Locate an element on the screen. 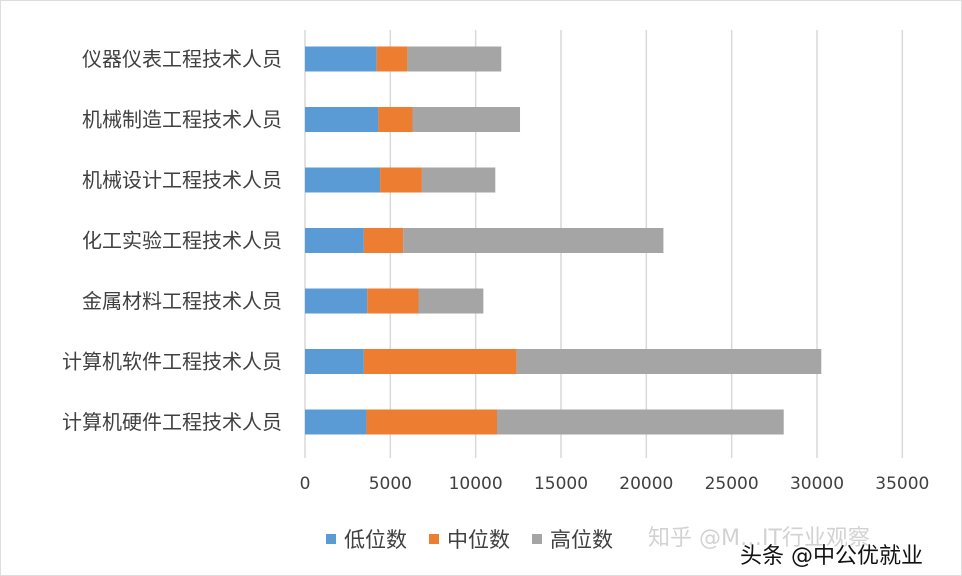 The height and width of the screenshot is (576, 962). category-label: 机械设计工程技术人员 is located at coordinates (182, 180).